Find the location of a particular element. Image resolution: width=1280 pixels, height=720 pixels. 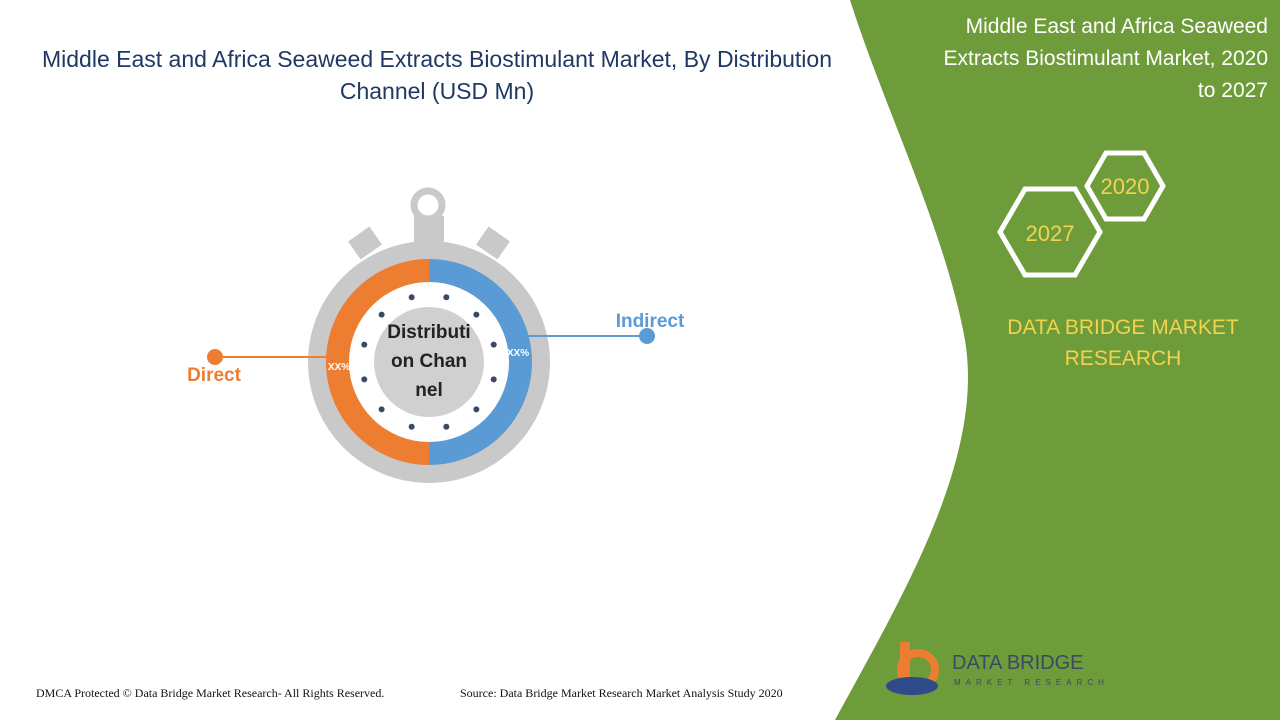

side-title-line1: Middle East and Africa Seaweed is located at coordinates (1117, 26).